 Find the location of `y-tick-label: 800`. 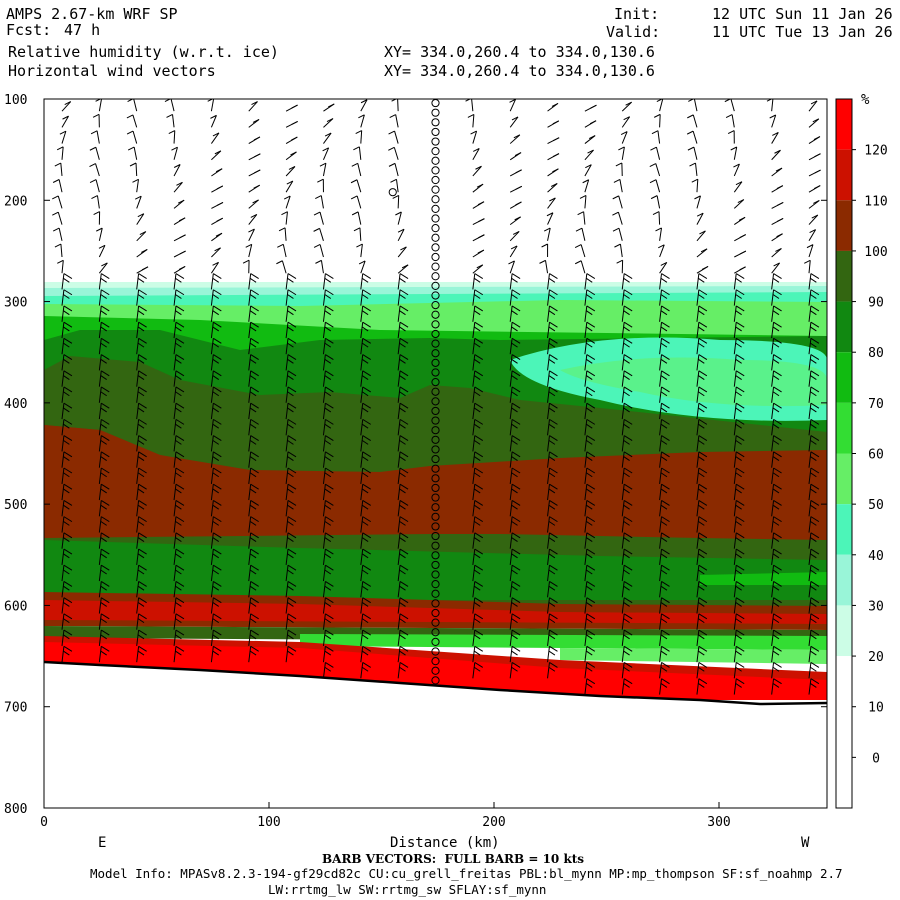

y-tick-label: 800 is located at coordinates (15, 809).